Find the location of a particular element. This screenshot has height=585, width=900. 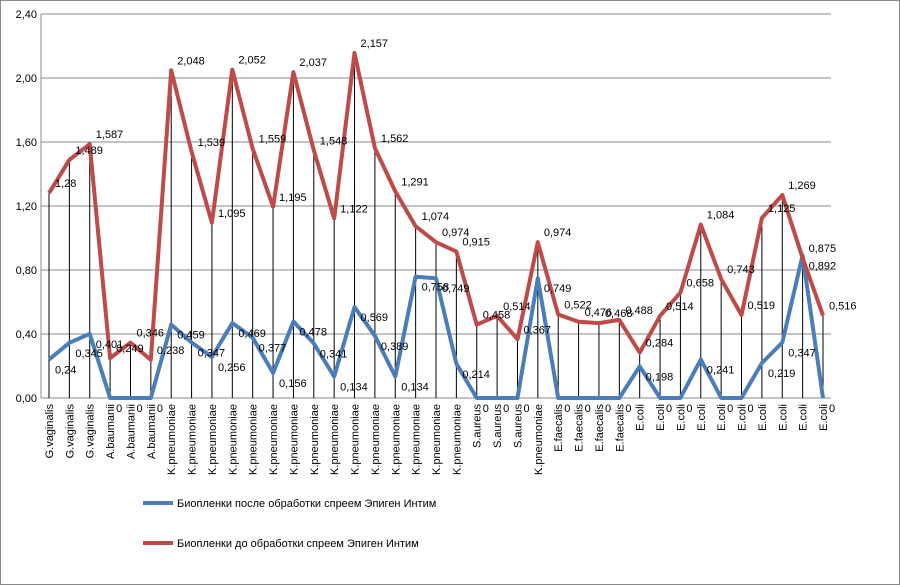

y-tick-label: 2,00 is located at coordinates (26, 79).